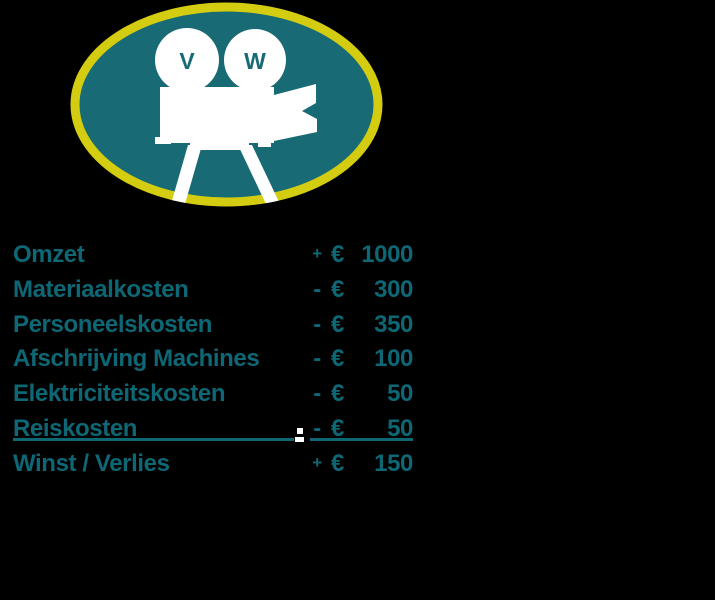  What do you see at coordinates (217, 115) in the screenshot?
I see `camera-body` at bounding box center [217, 115].